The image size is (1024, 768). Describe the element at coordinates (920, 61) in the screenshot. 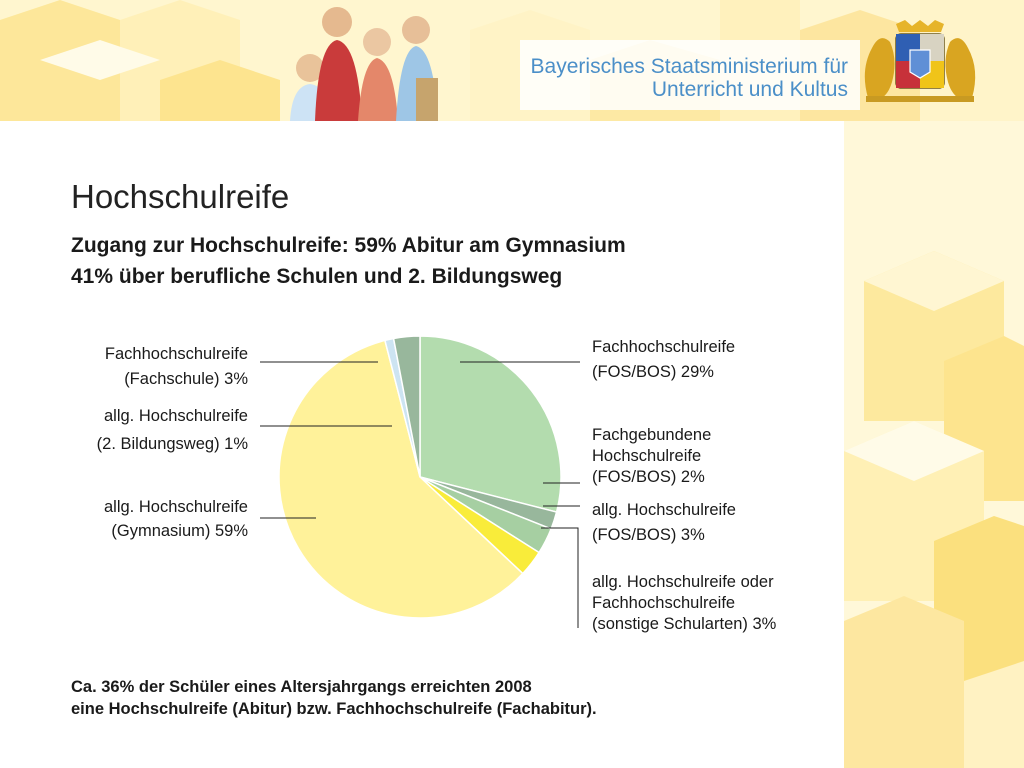

I see `bavarian-coat-of-arms-icon` at that location.